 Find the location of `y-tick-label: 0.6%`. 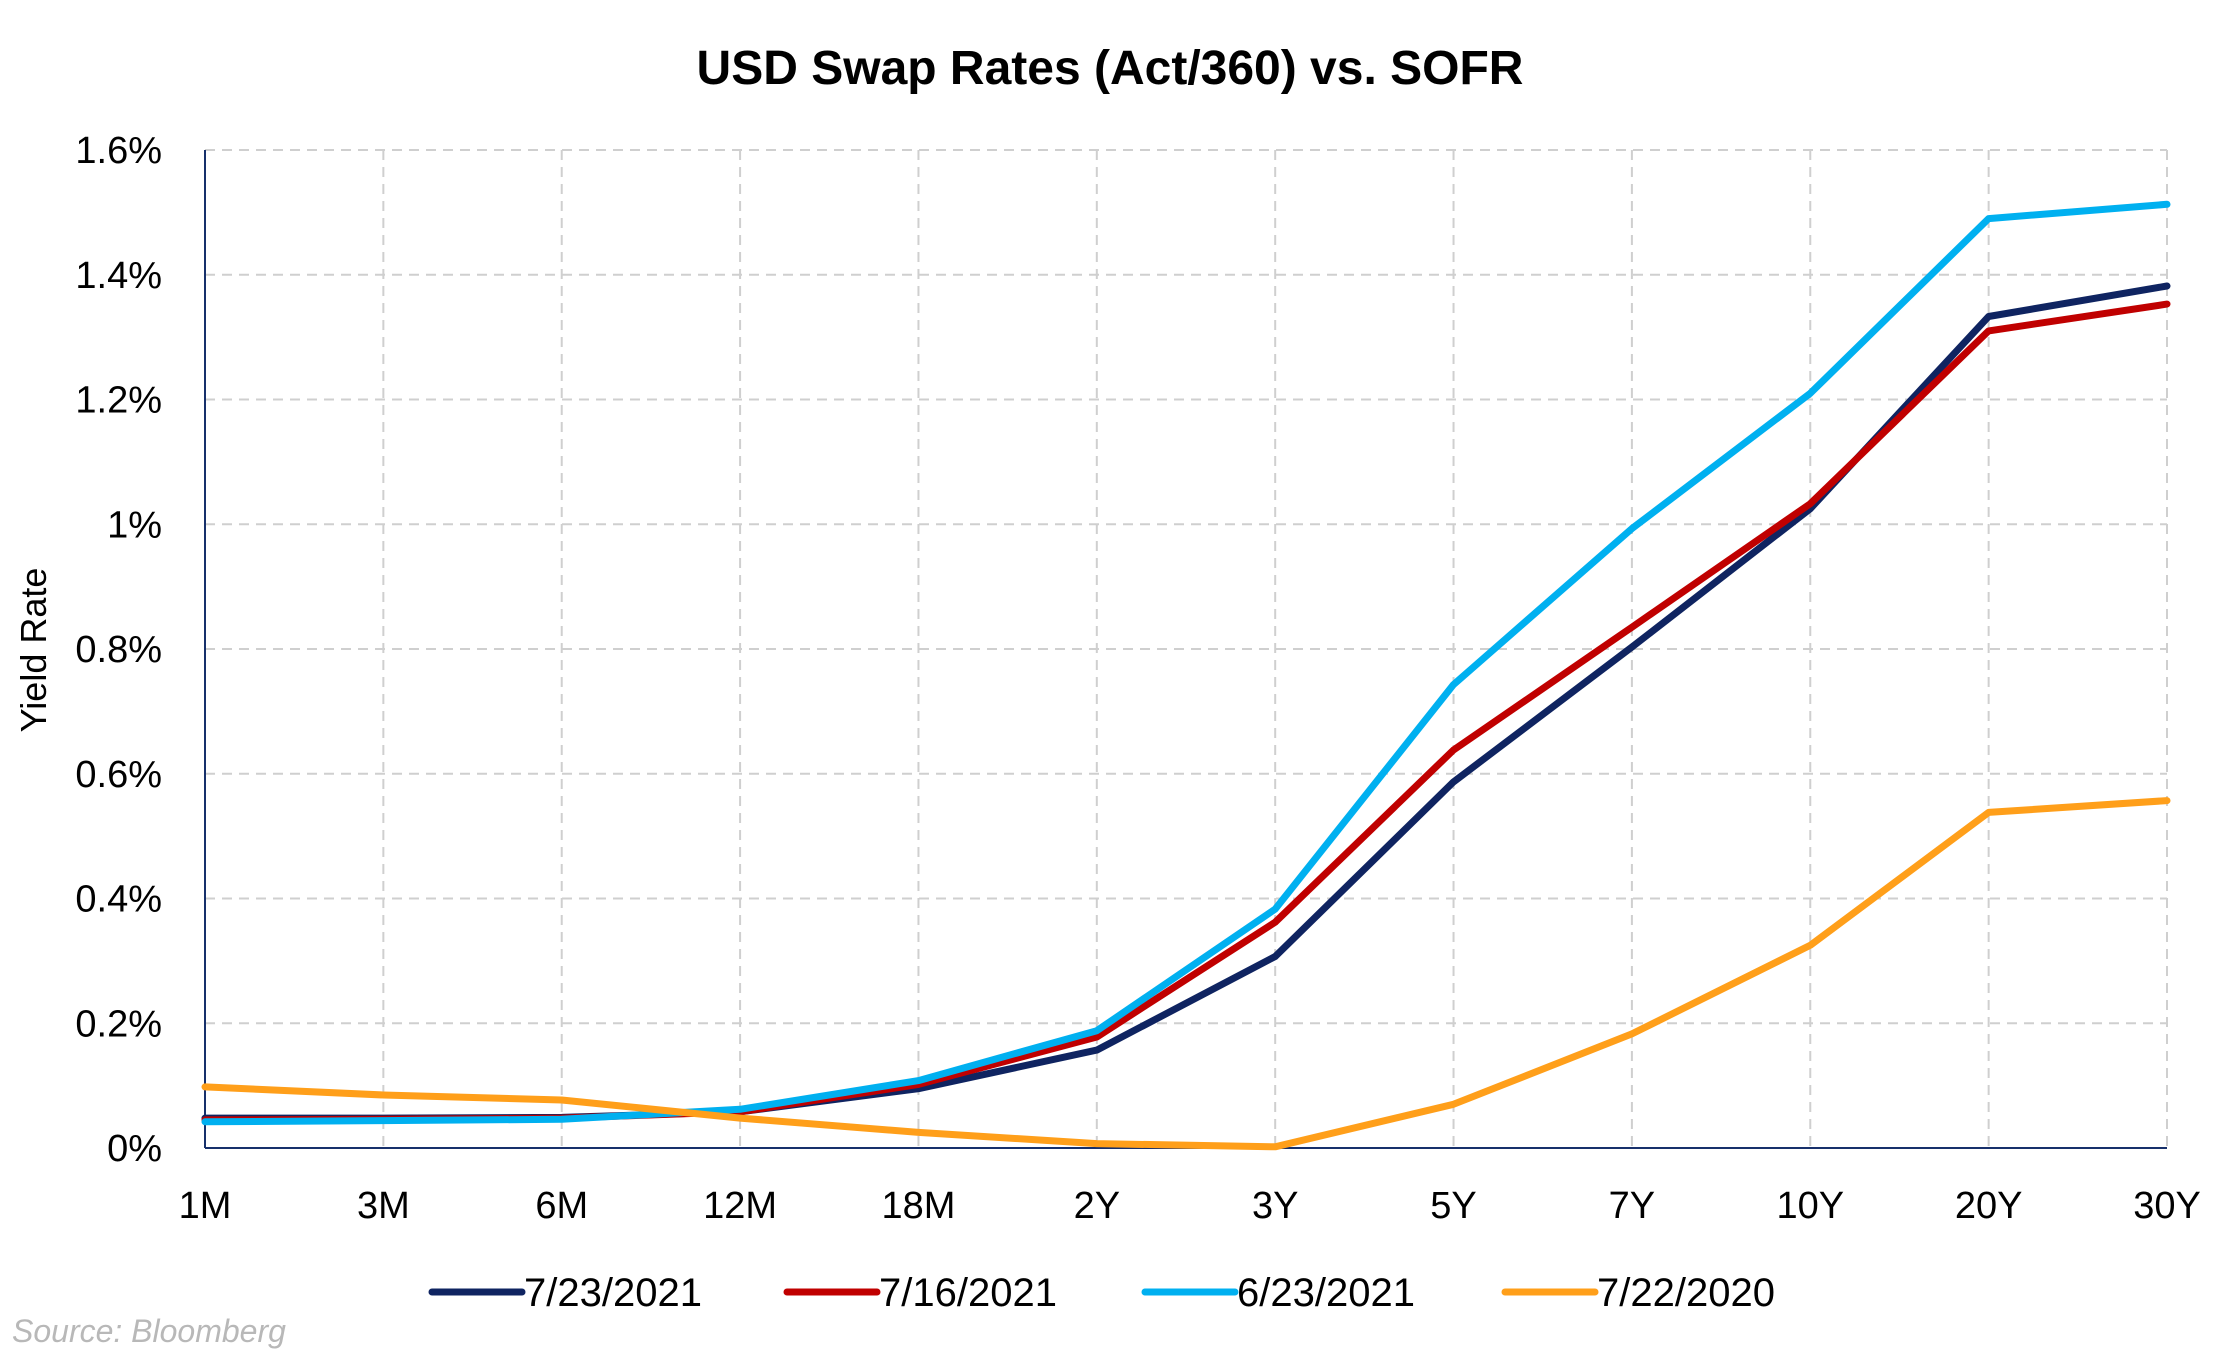

y-tick-label: 0.6% is located at coordinates (118, 775).